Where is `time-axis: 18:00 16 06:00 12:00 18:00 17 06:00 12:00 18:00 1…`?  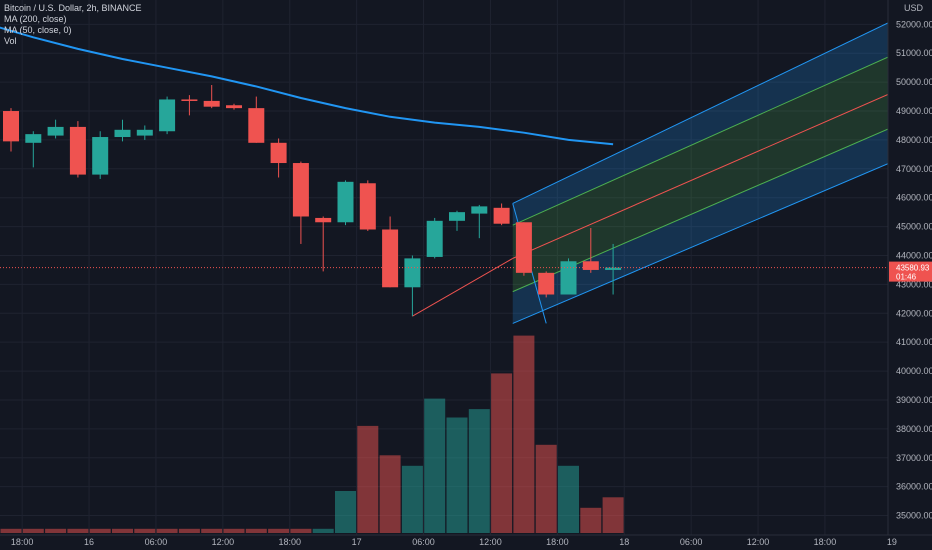
time-axis: 18:00 16 06:00 12:00 18:00 17 06:00 12:00 18:00 1… is located at coordinates (466, 542).